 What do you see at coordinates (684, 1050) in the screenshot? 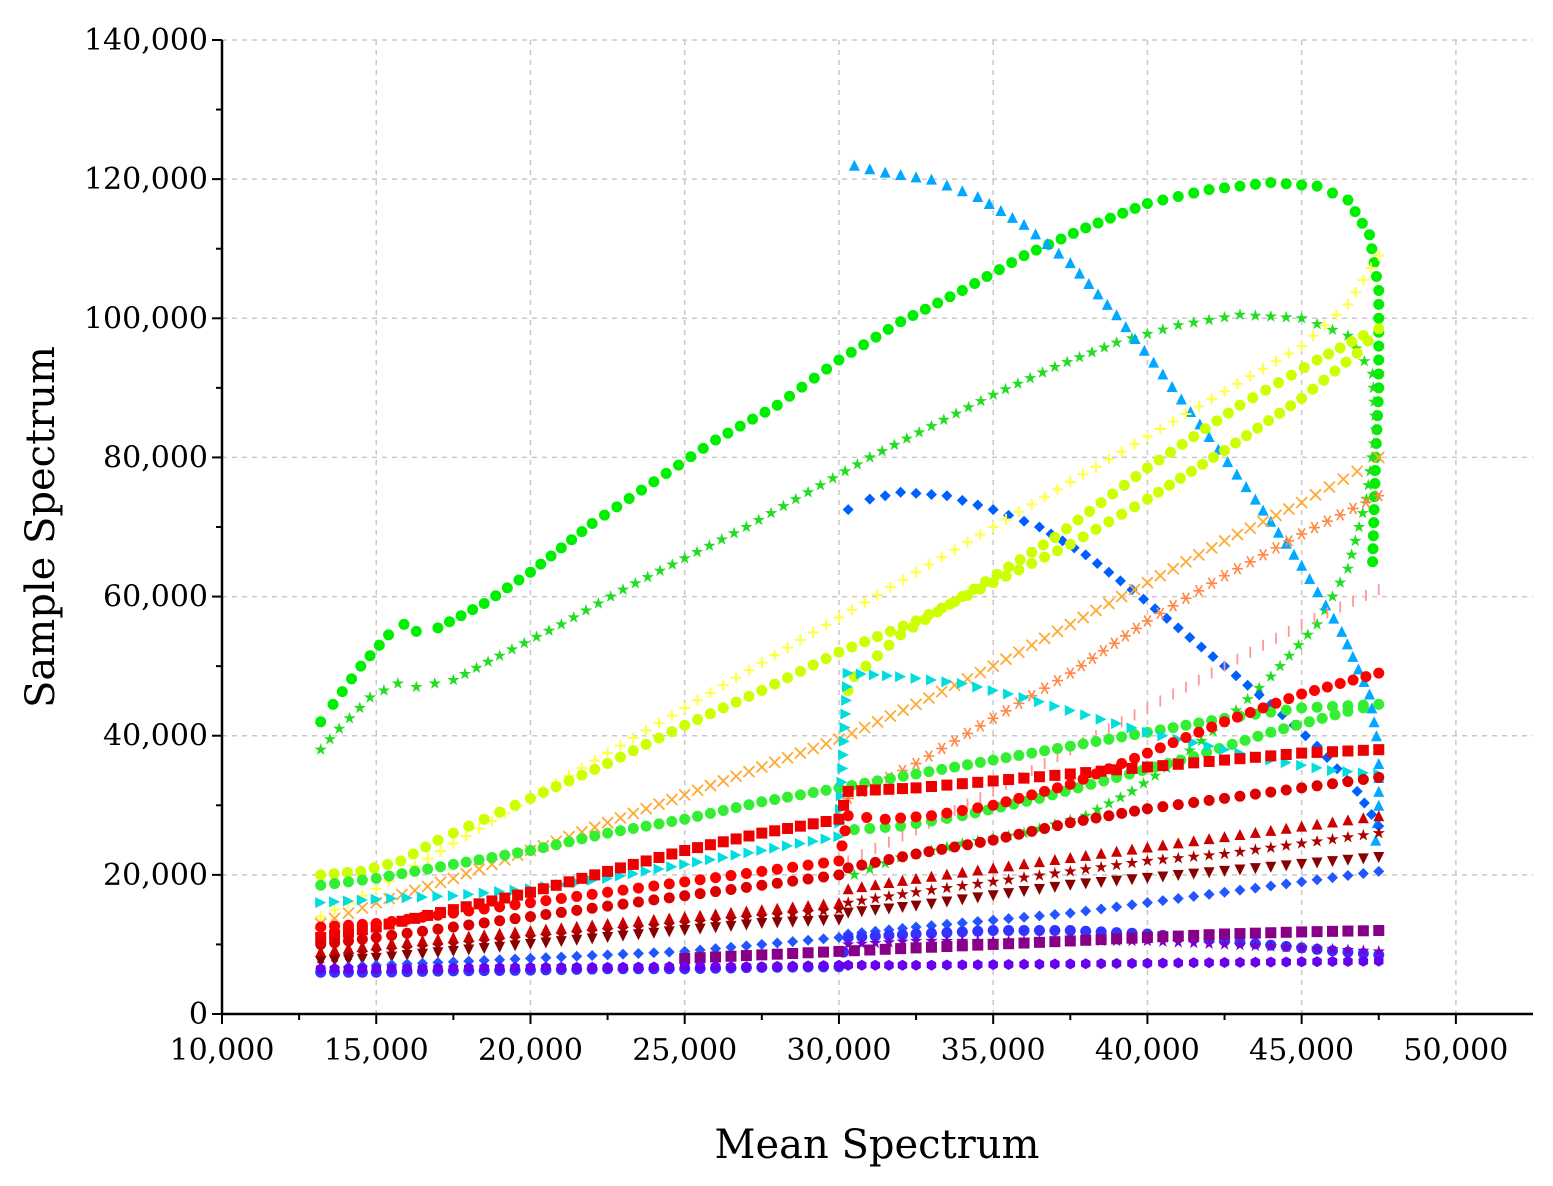
I see `x-tick-label: 25,000` at bounding box center [684, 1050].